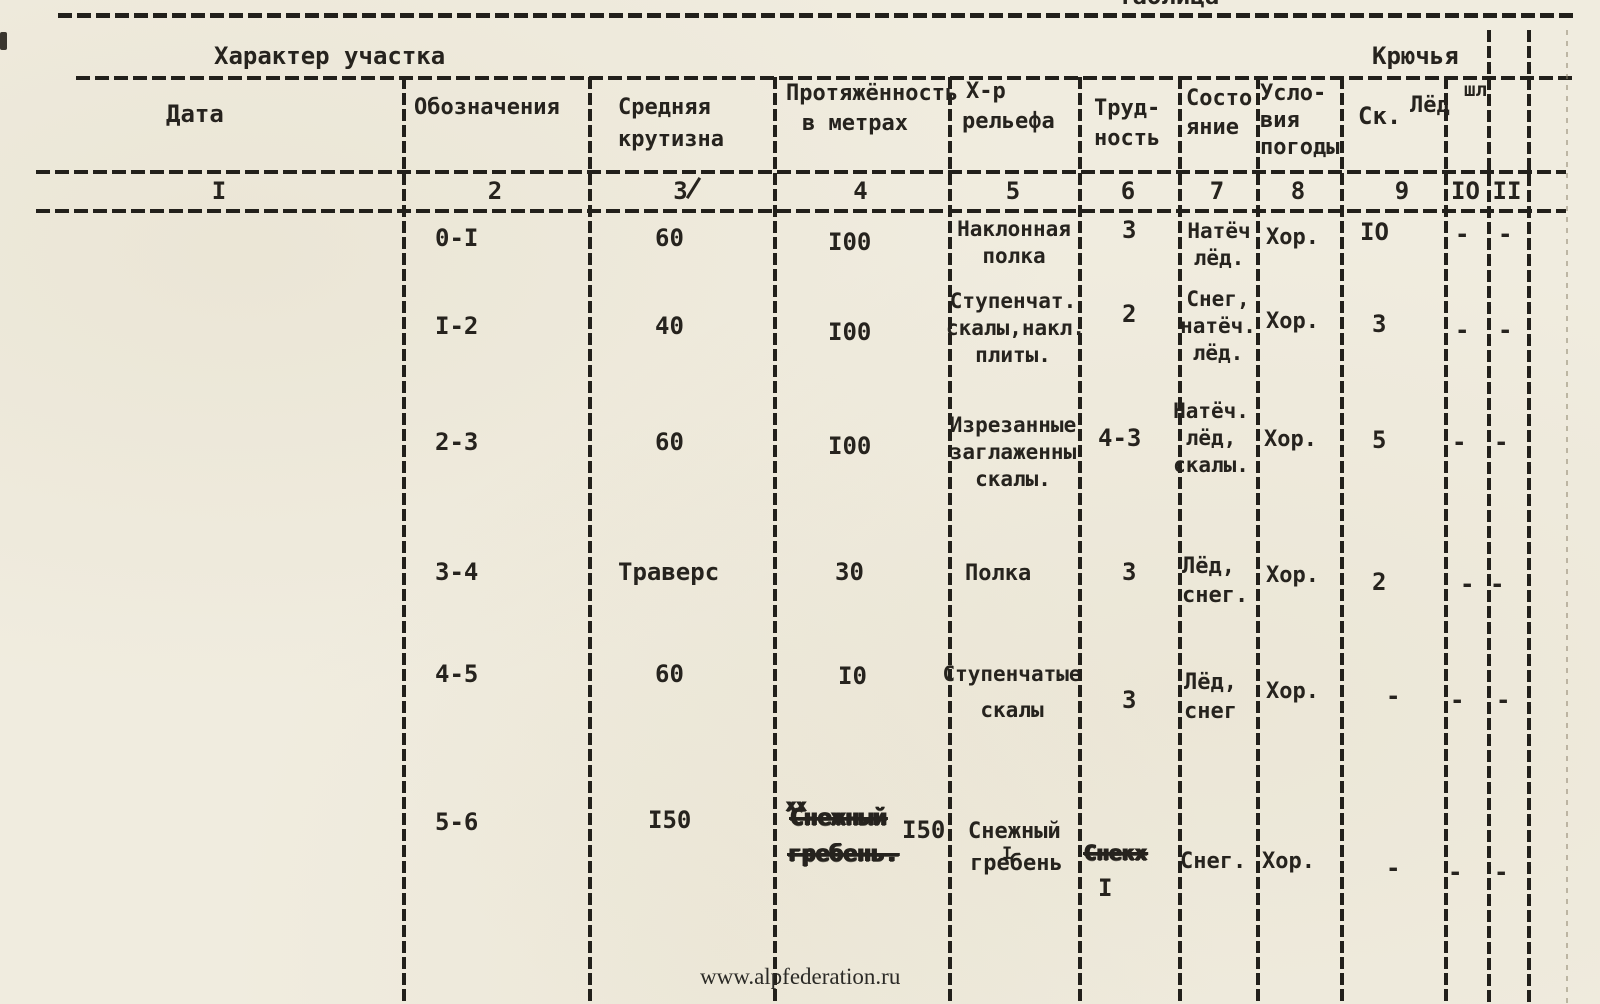  Describe the element at coordinates (1211, 438) in the screenshot. I see `cell-r3-state: Натёч. лёд, скалы.` at that location.